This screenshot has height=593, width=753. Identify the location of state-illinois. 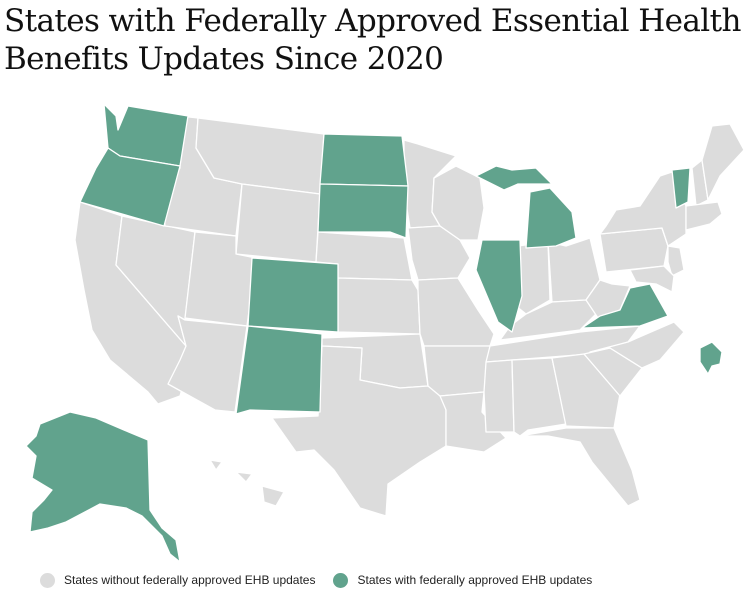
(499, 286).